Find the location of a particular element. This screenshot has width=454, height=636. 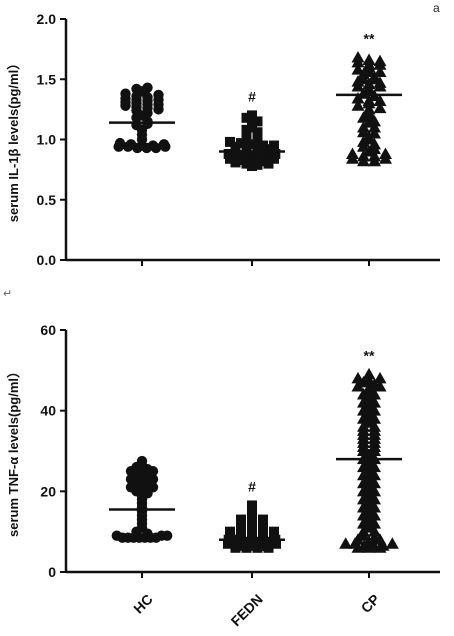

y-axis-title: serum IL-1β levels(pg/ml） is located at coordinates (13, 139).